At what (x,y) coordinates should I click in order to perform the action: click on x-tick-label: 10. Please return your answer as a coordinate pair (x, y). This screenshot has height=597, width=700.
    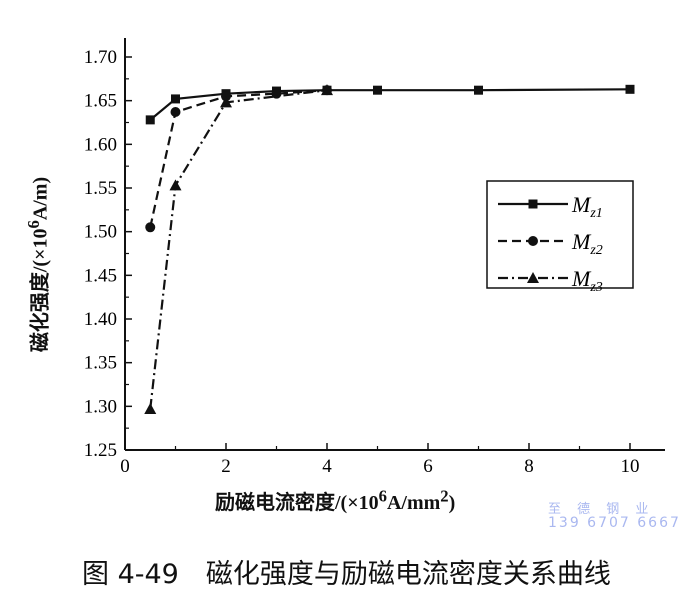
    Looking at the image, I should click on (630, 466).